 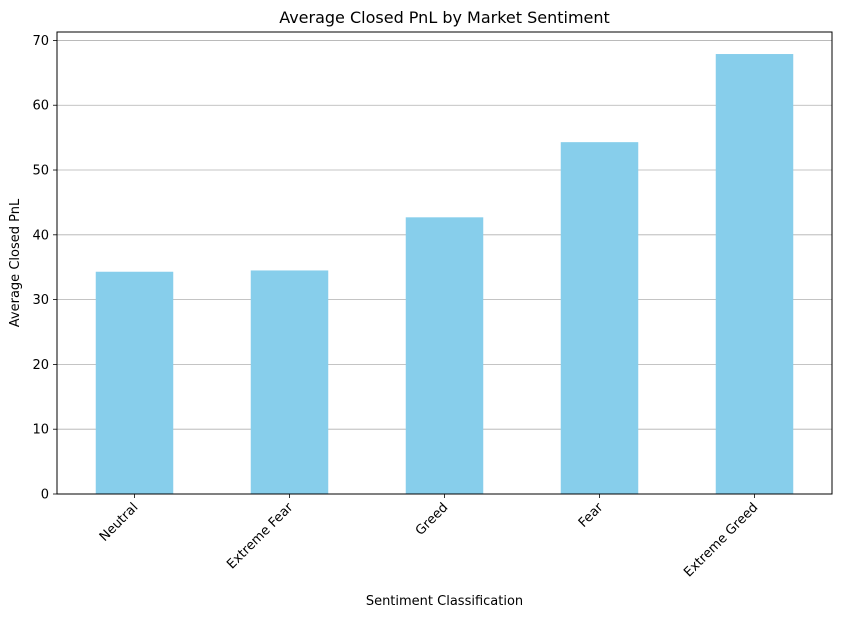 I want to click on y-tick-label: 40, so click(x=40, y=235).